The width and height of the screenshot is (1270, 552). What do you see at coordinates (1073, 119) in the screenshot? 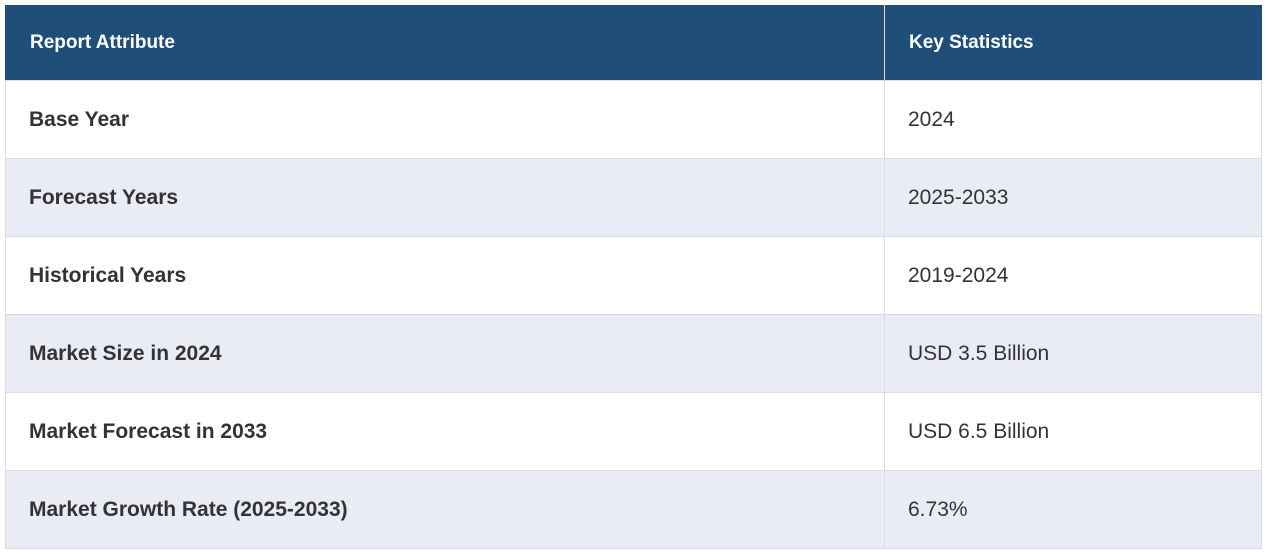
I see `row-value: 2024` at bounding box center [1073, 119].